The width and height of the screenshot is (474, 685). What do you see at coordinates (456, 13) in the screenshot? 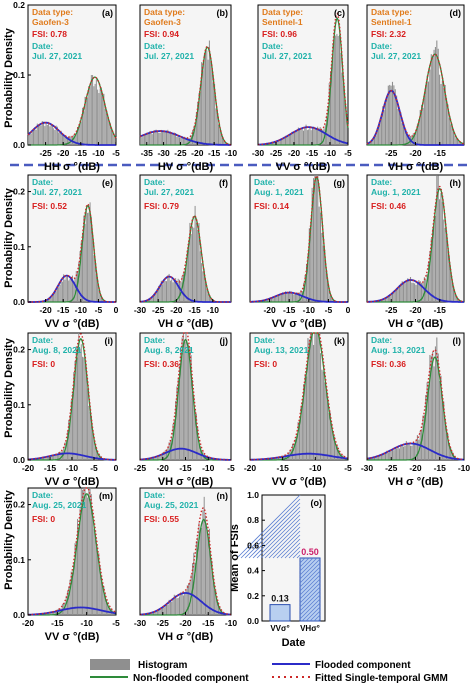
I see `panel-tag: (d)` at bounding box center [456, 13].